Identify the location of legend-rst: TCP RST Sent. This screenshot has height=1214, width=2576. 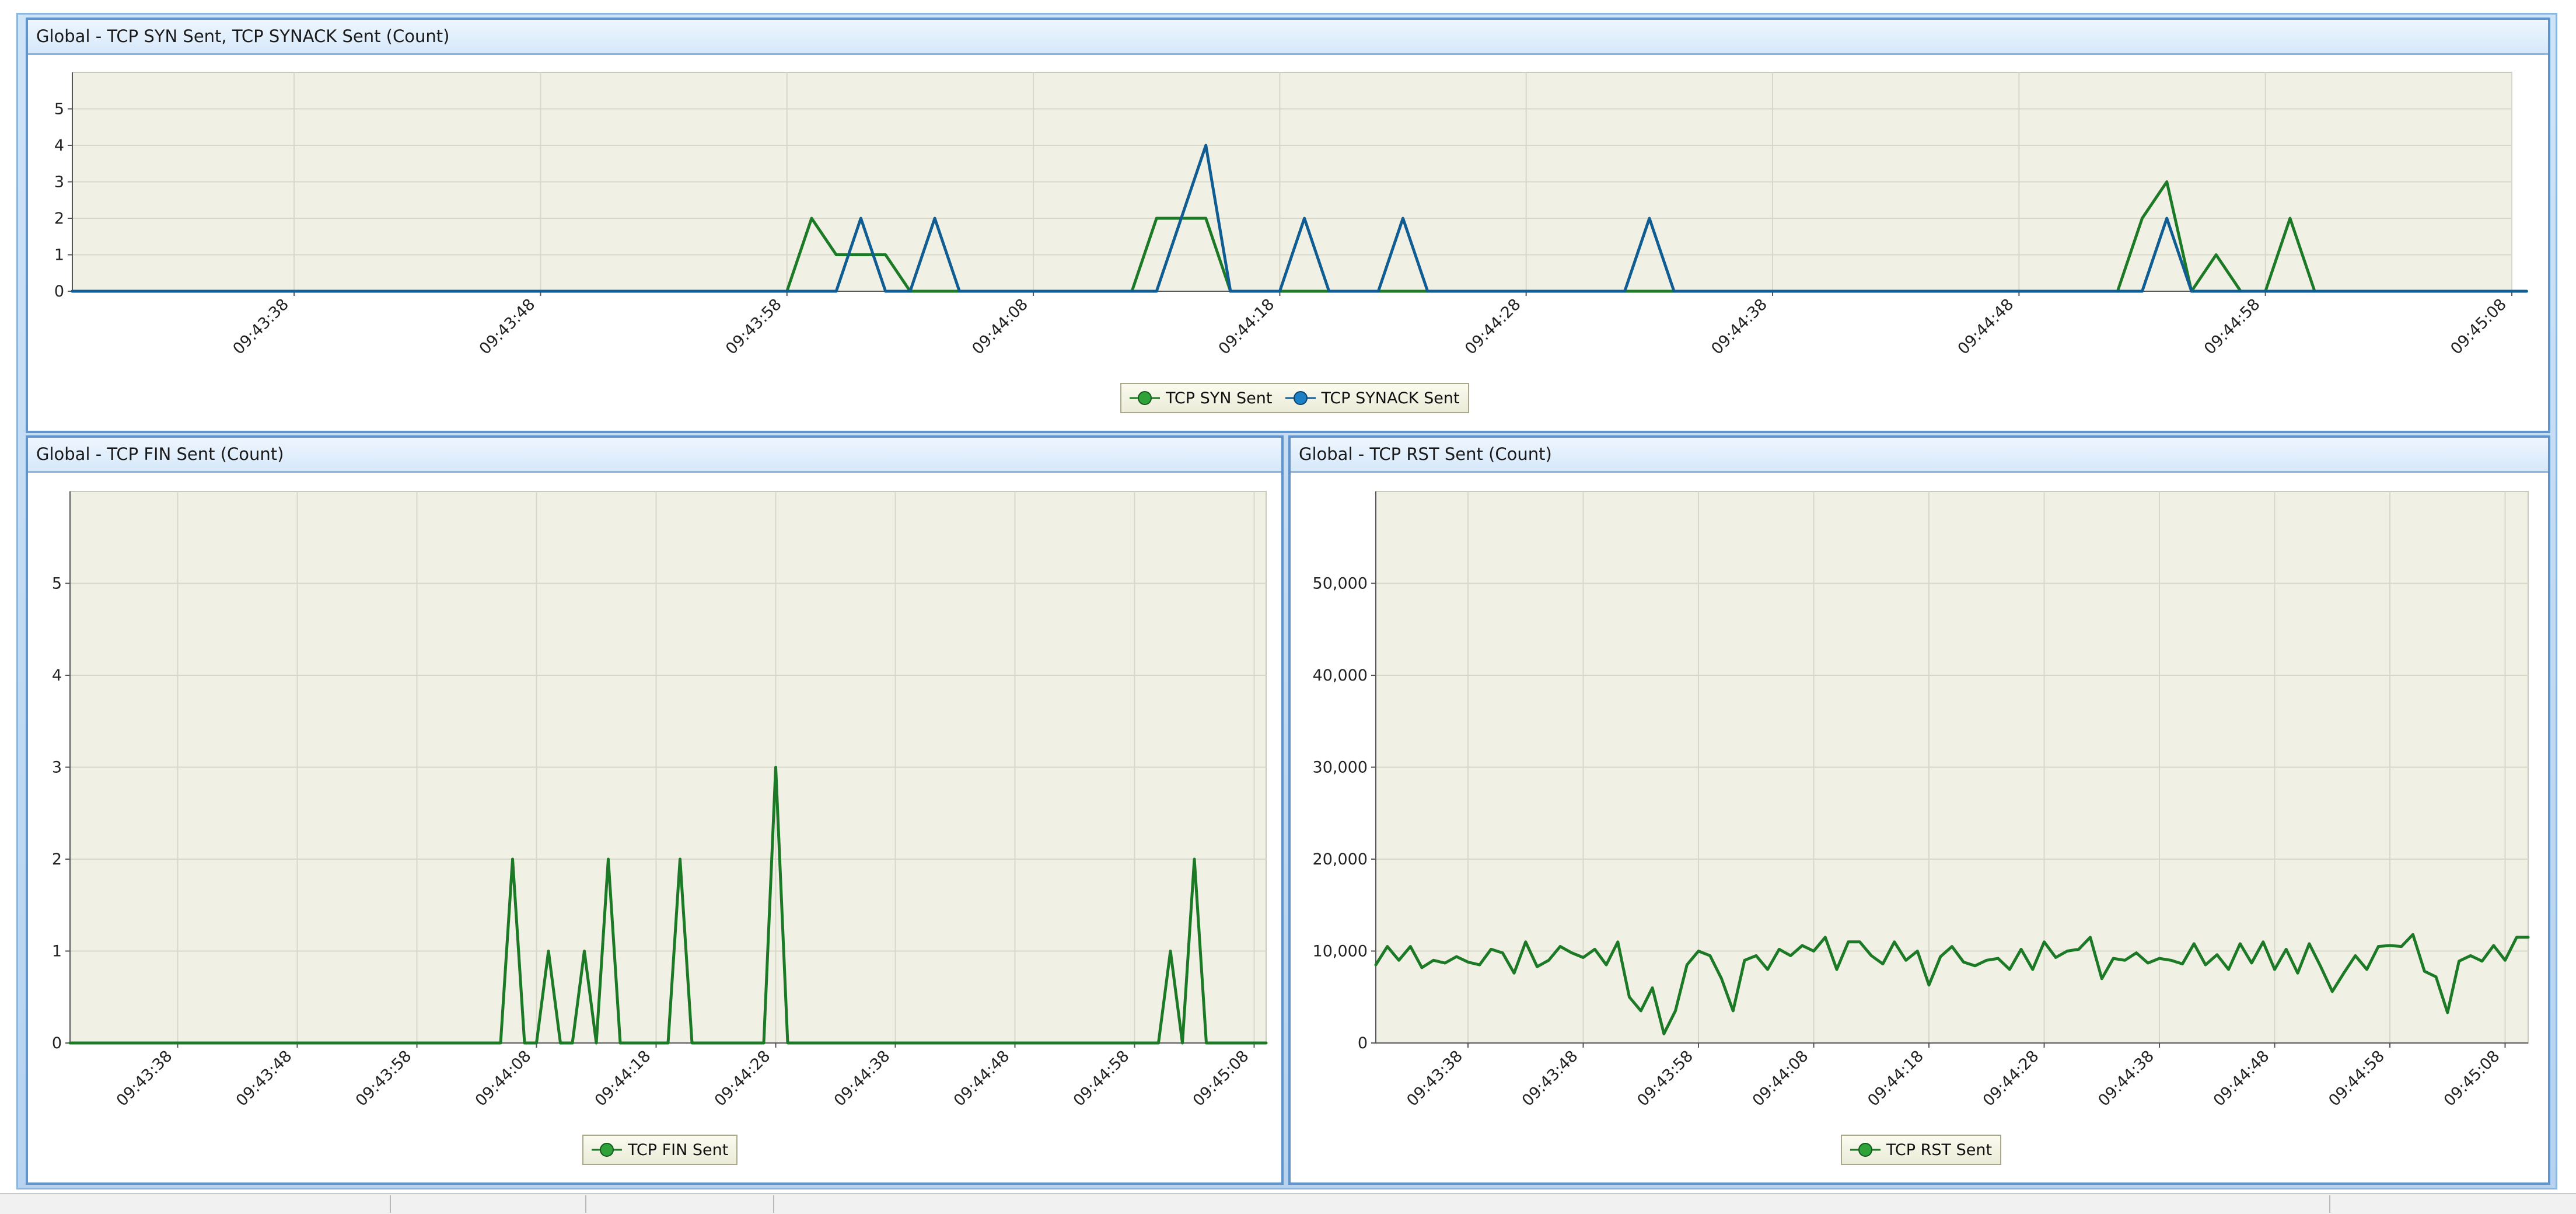
(1921, 1150).